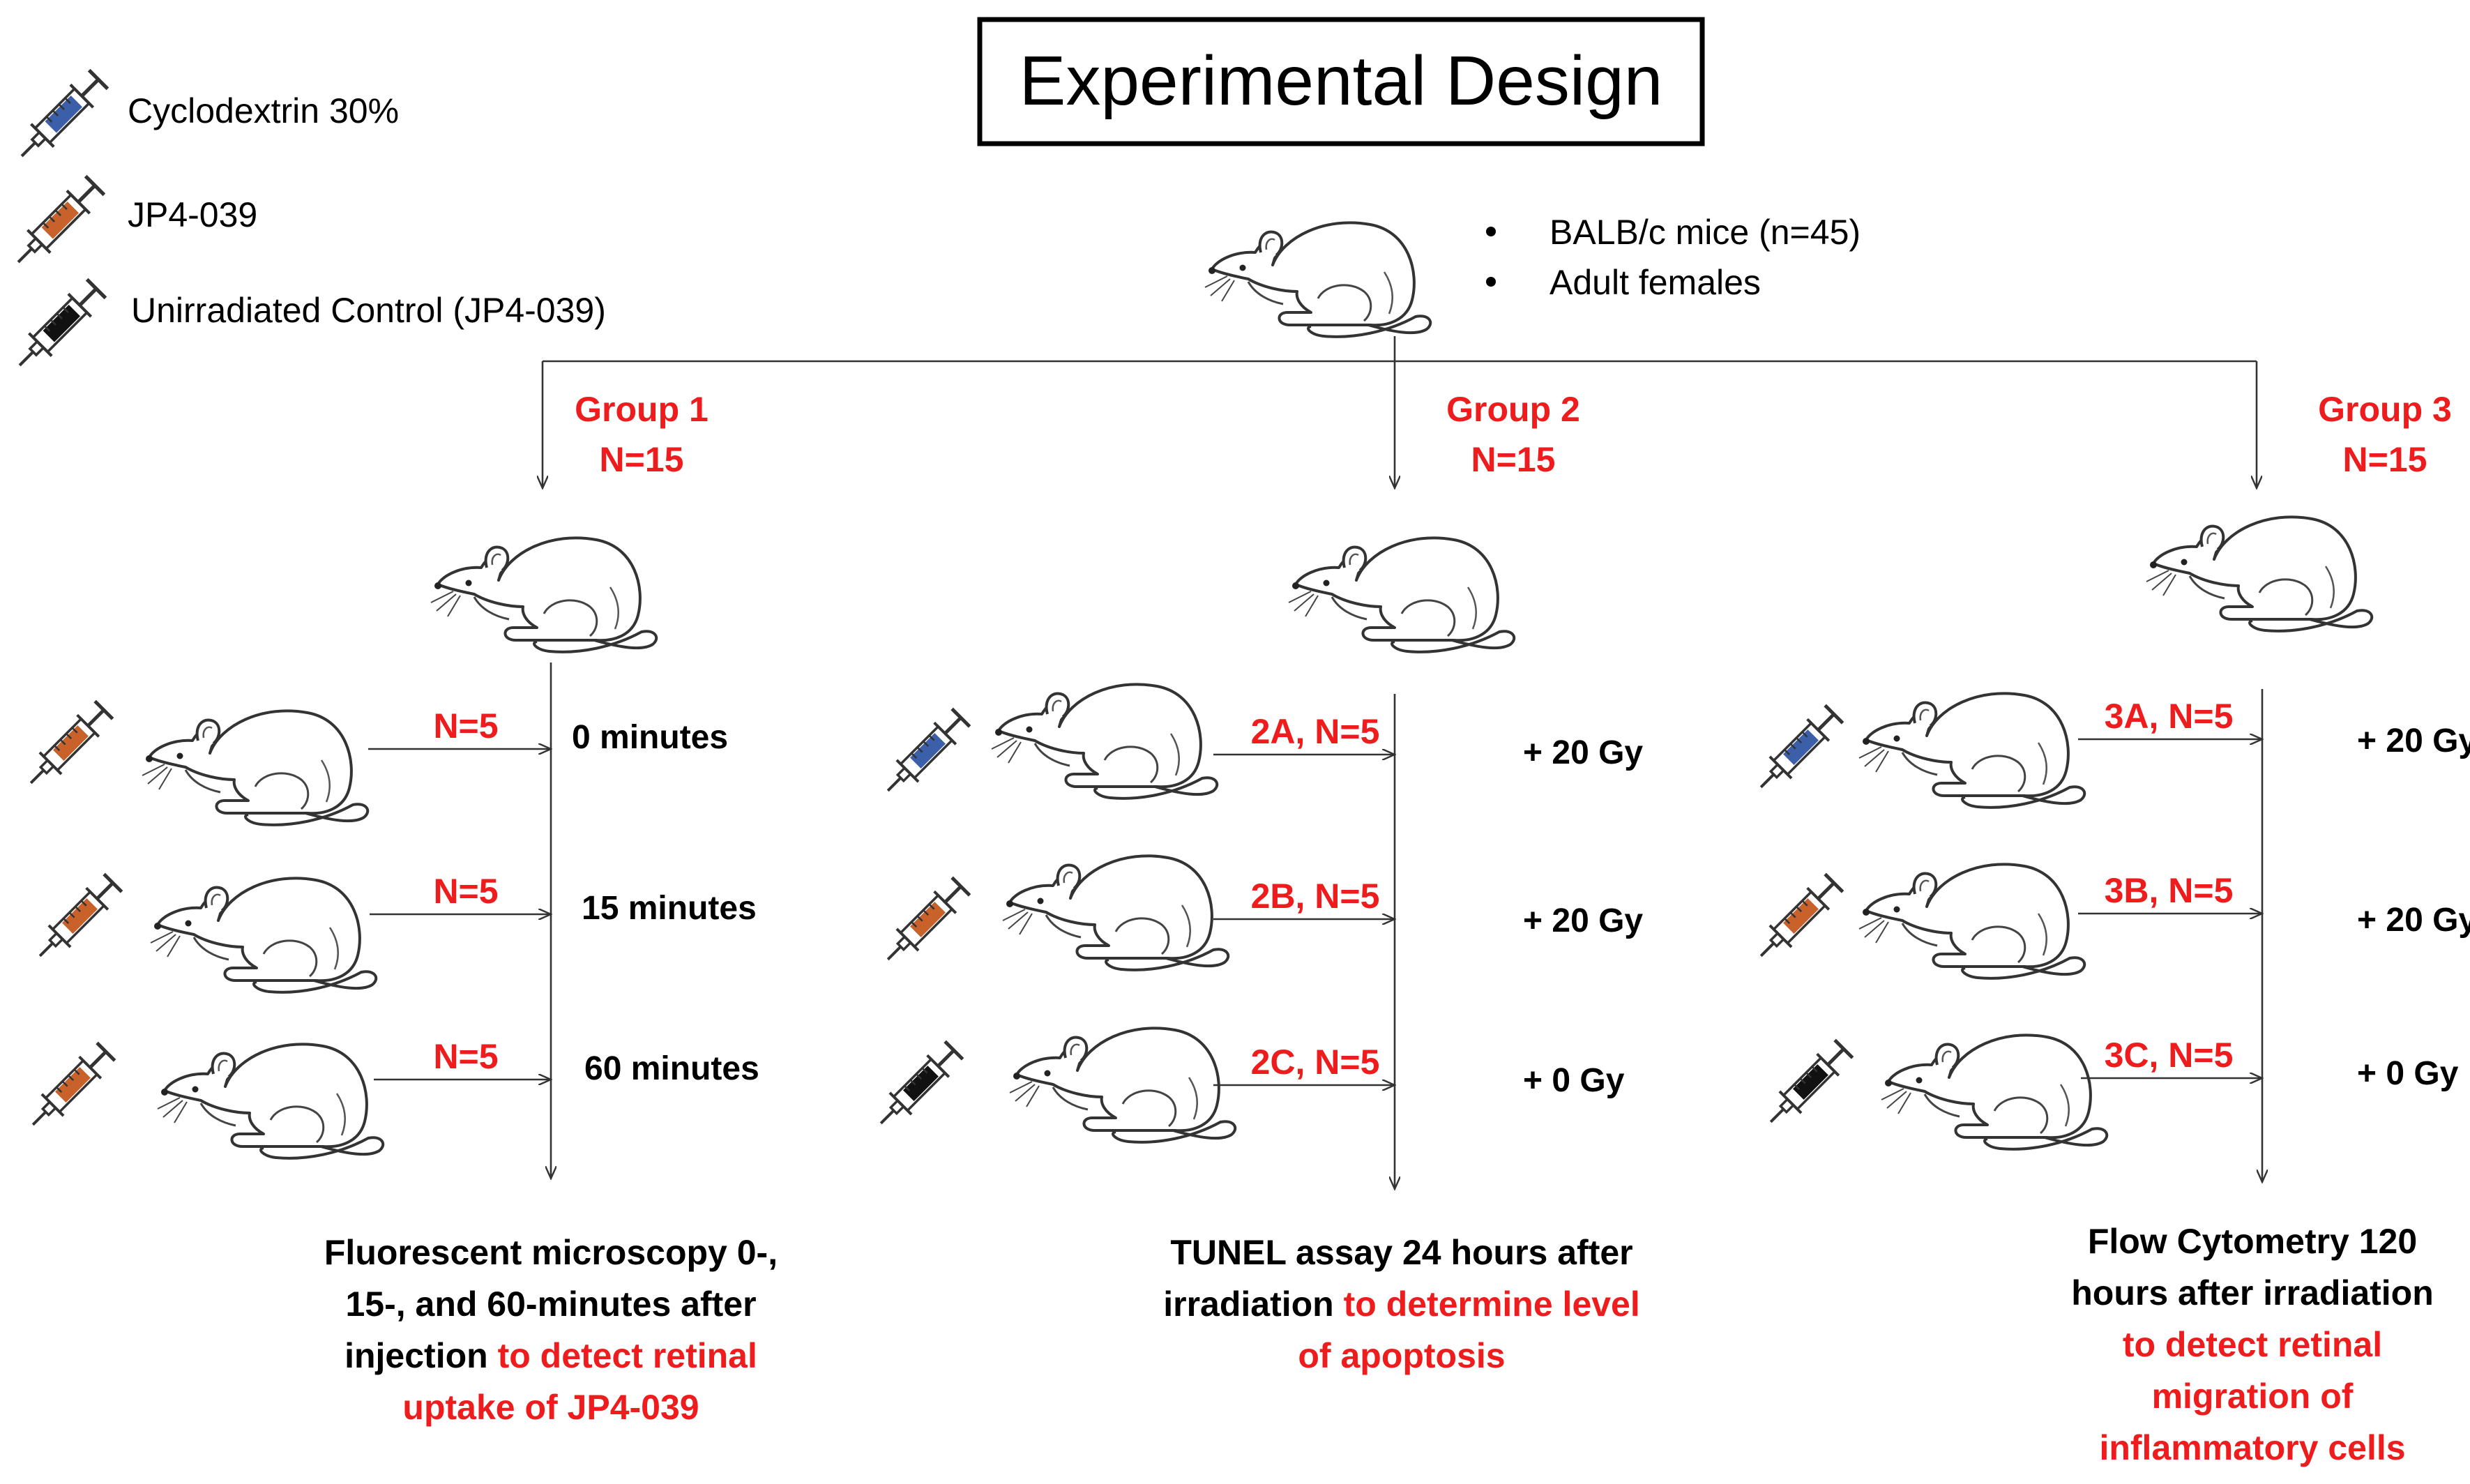 This screenshot has width=2470, height=1484. I want to click on cohort-bullets: BALB/c mice (n=45) Adult females, so click(1673, 257).